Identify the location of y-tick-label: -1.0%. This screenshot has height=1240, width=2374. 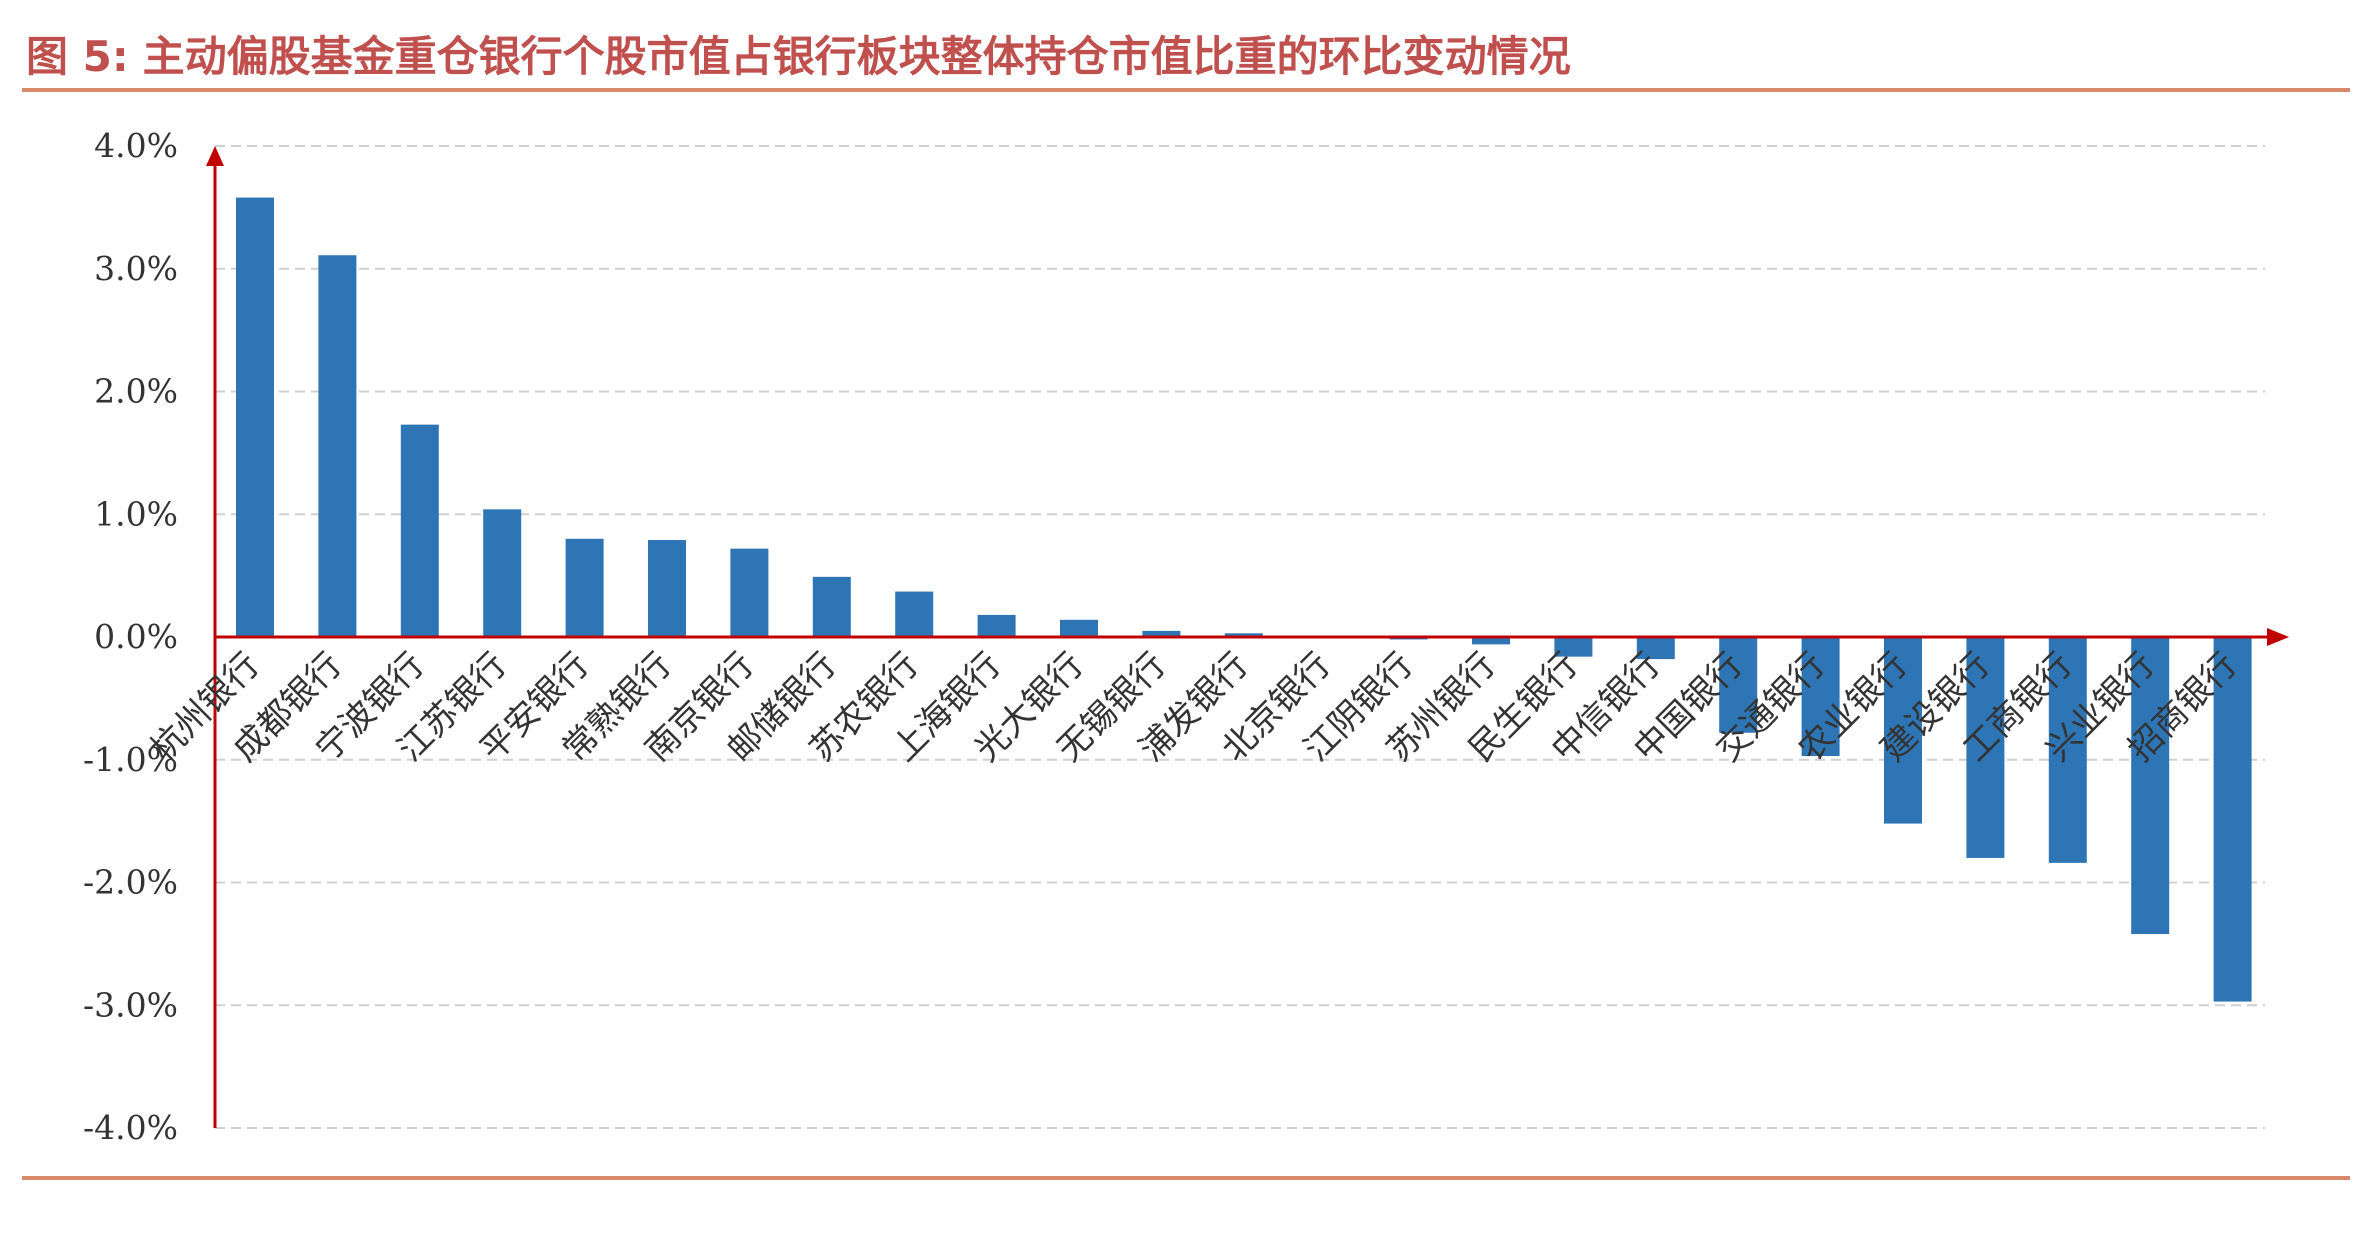
(130, 759).